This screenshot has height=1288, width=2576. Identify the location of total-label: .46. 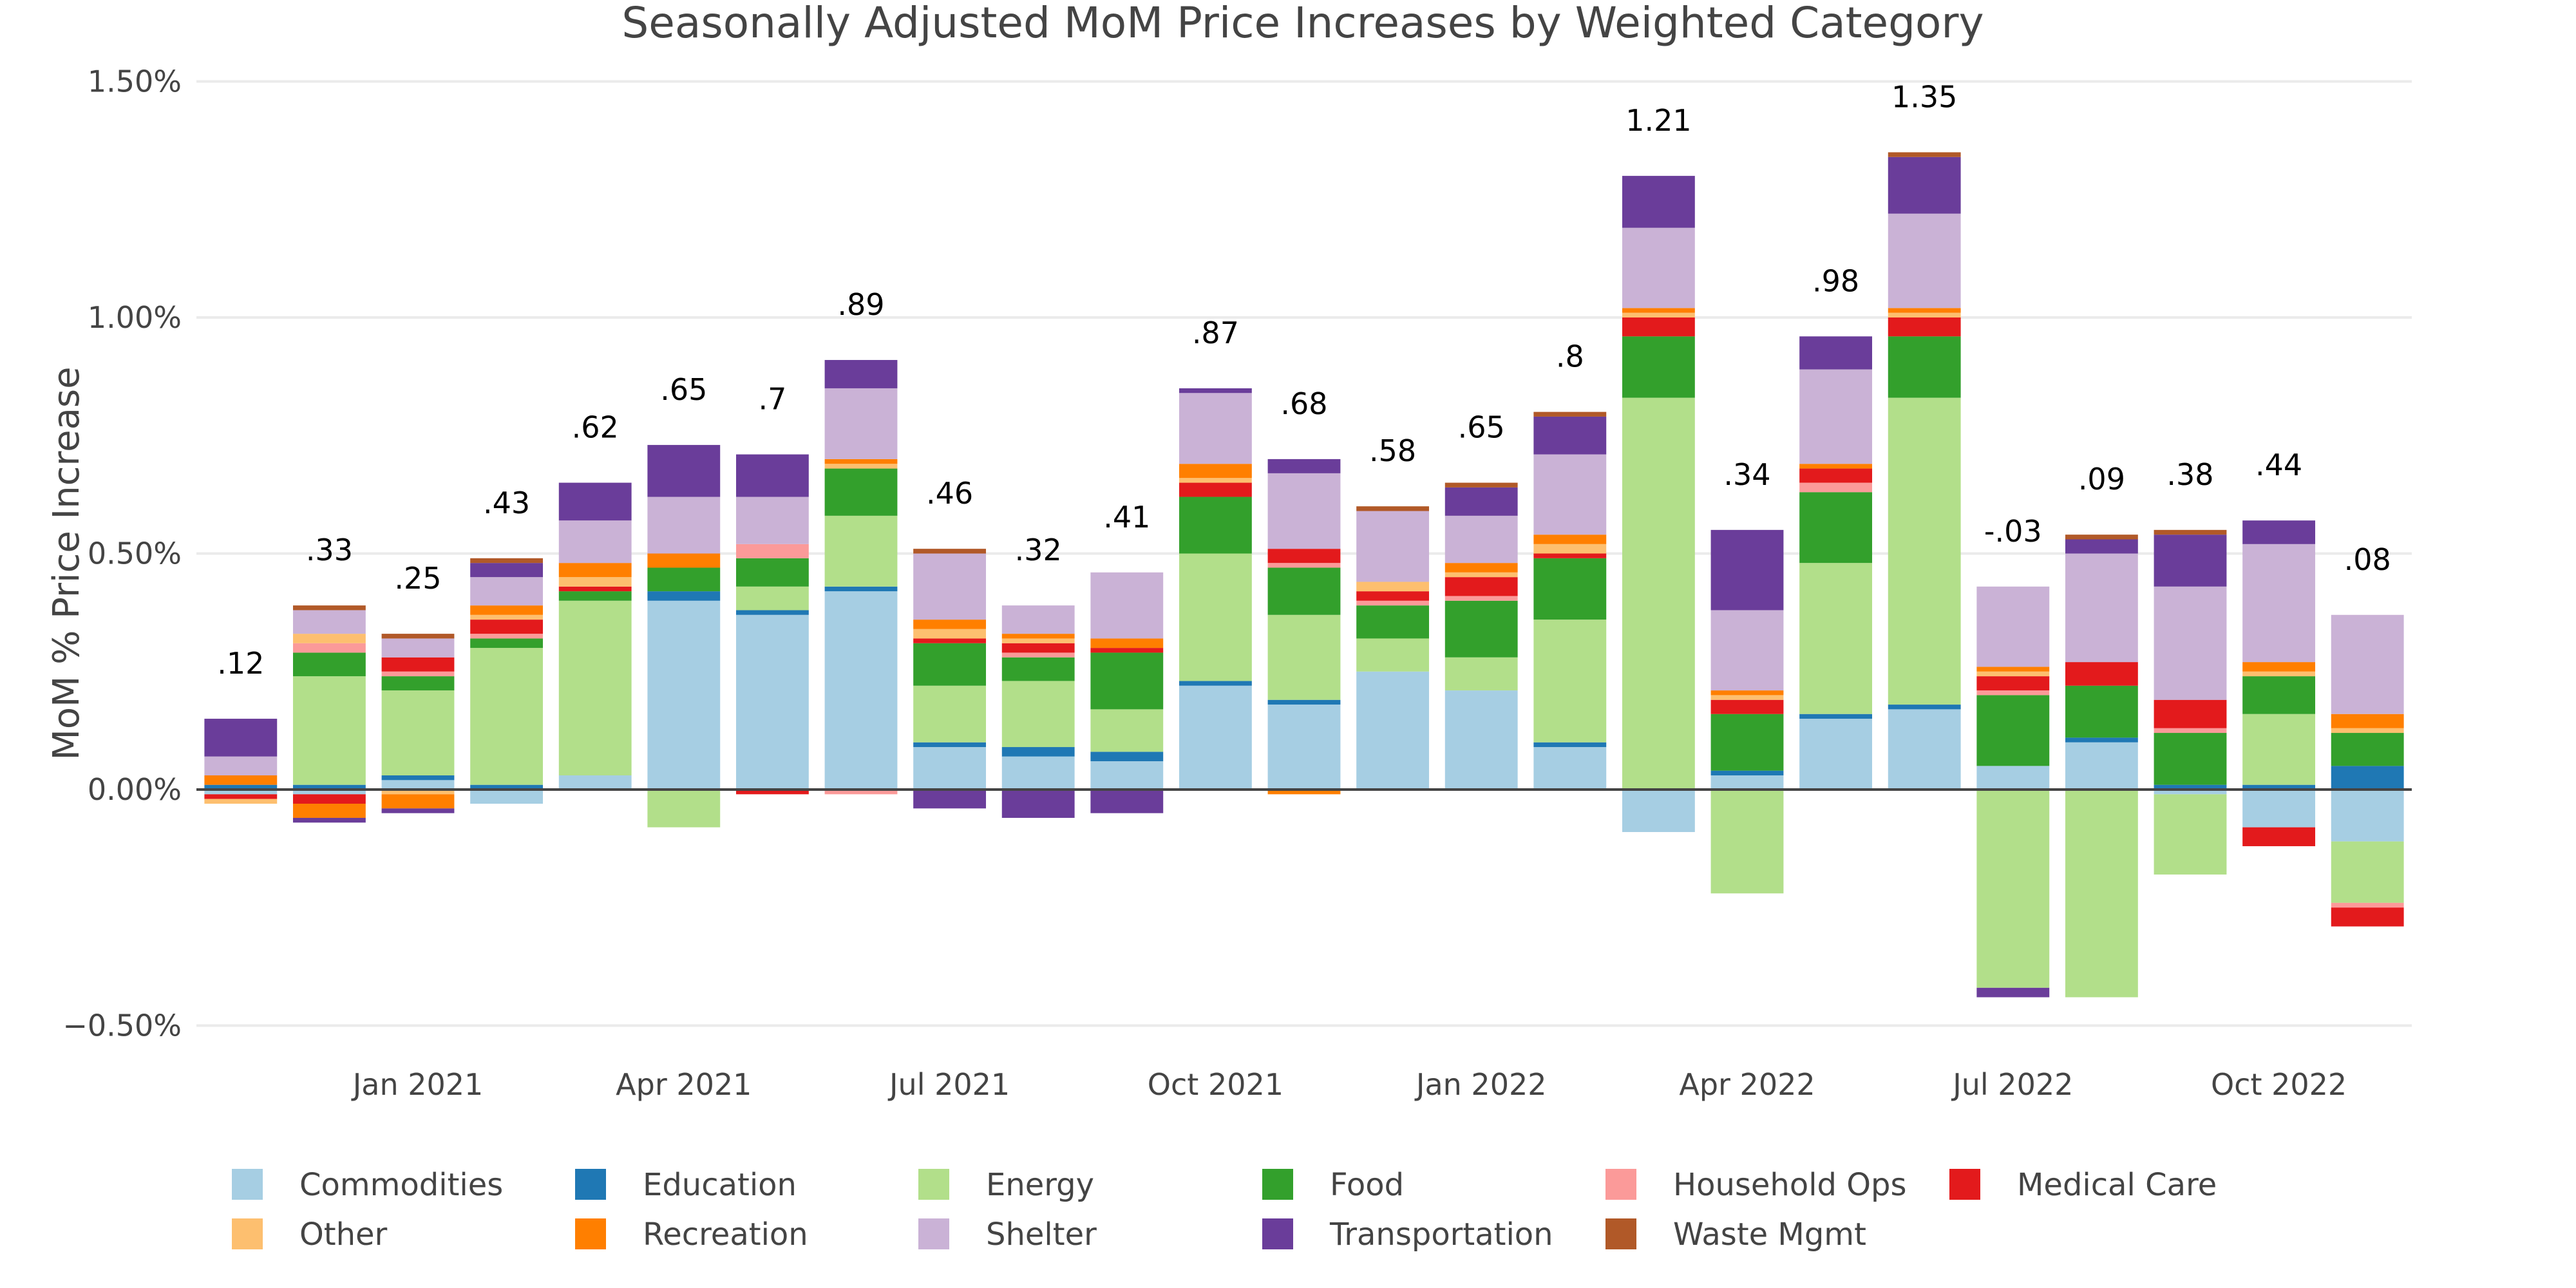
(949, 494).